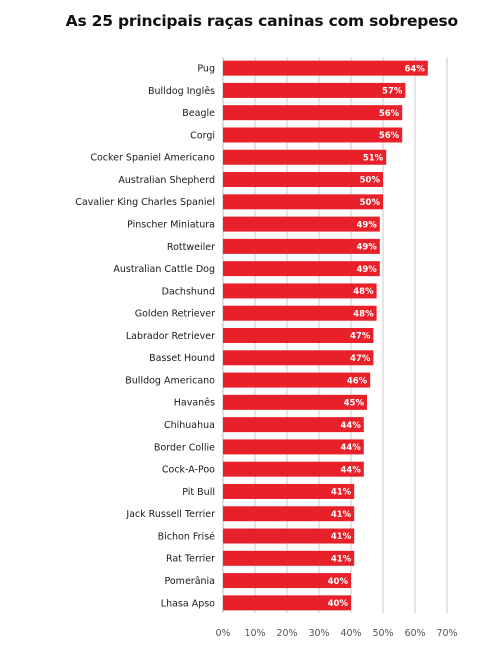  I want to click on data-label: 64%, so click(414, 69).